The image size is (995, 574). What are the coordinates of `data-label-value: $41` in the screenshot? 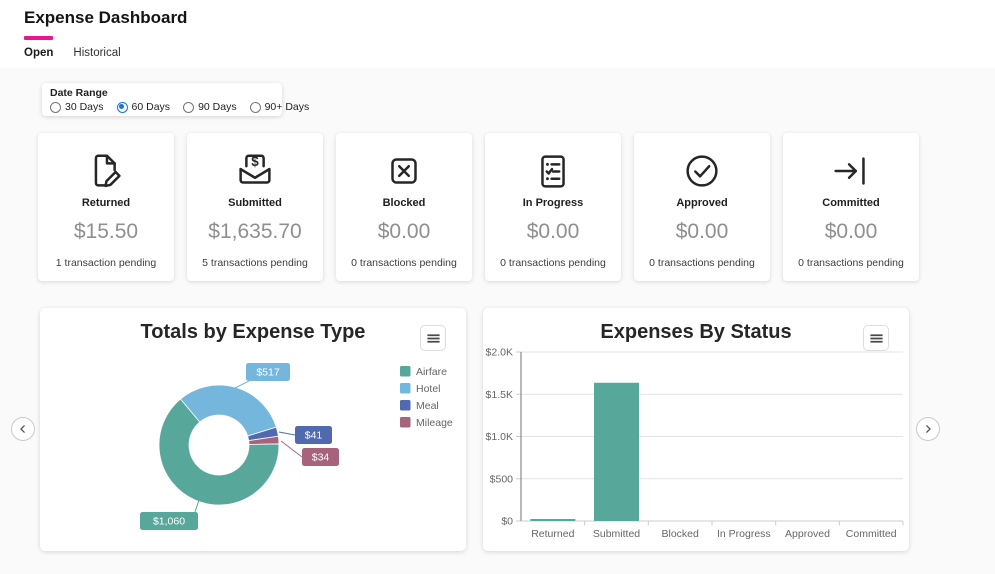 It's located at (314, 436).